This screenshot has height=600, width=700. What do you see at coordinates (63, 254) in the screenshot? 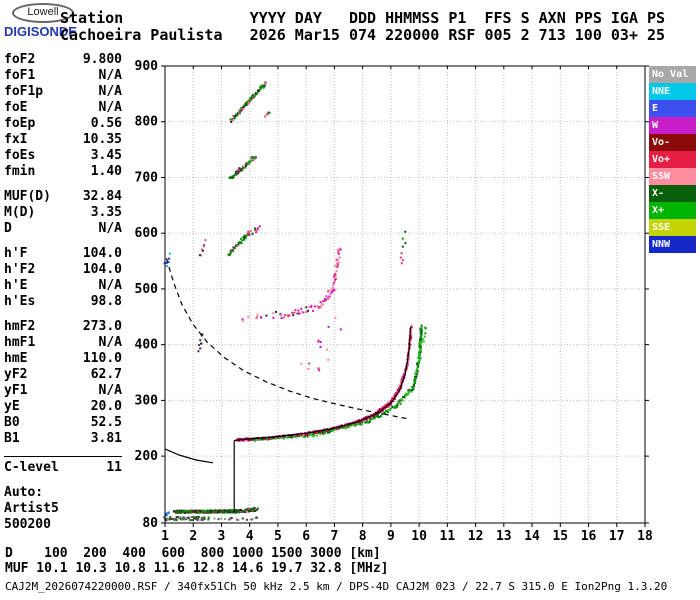
I see `param-row-h-f: h'F 104.0` at bounding box center [63, 254].